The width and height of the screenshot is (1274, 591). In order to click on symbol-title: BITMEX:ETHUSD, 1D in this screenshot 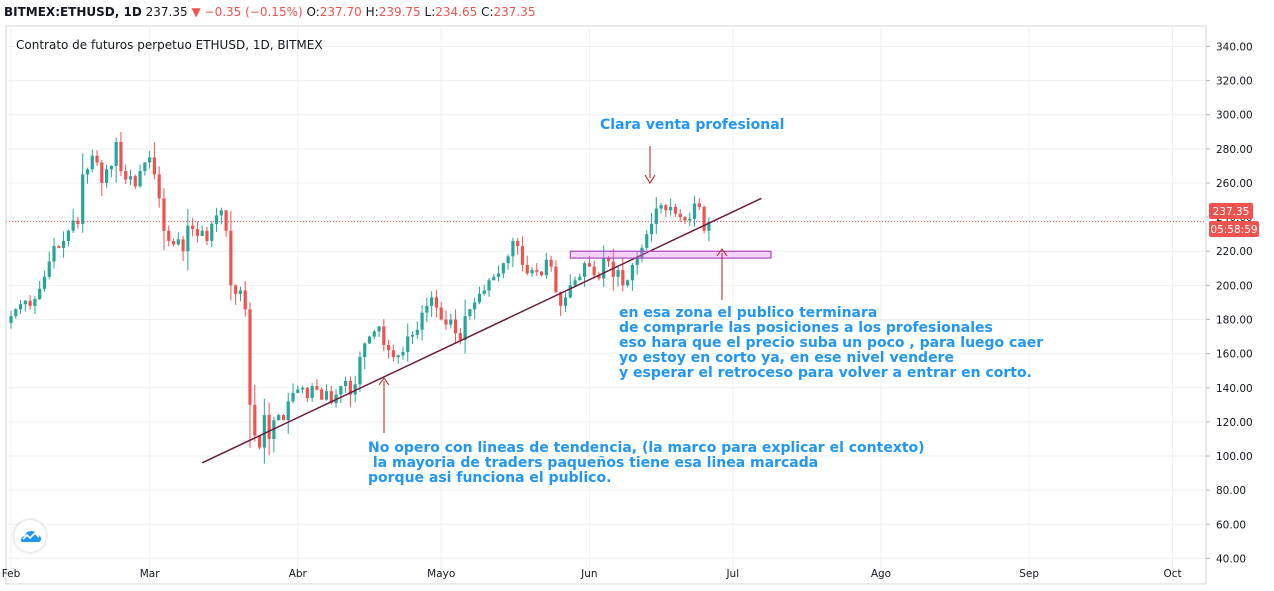, I will do `click(73, 12)`.